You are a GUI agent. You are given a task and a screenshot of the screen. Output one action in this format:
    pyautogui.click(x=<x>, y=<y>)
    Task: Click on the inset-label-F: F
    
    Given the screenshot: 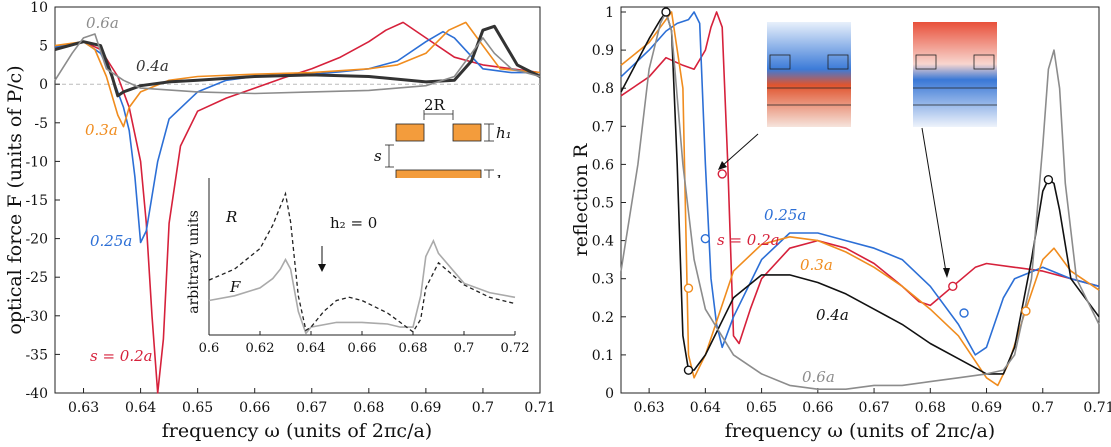 What is the action you would take?
    pyautogui.click(x=235, y=287)
    